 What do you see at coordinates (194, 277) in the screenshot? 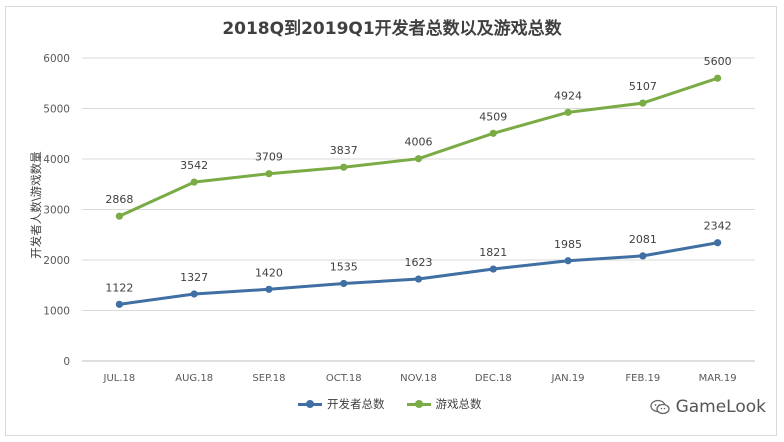
I see `data-label: 1327` at bounding box center [194, 277].